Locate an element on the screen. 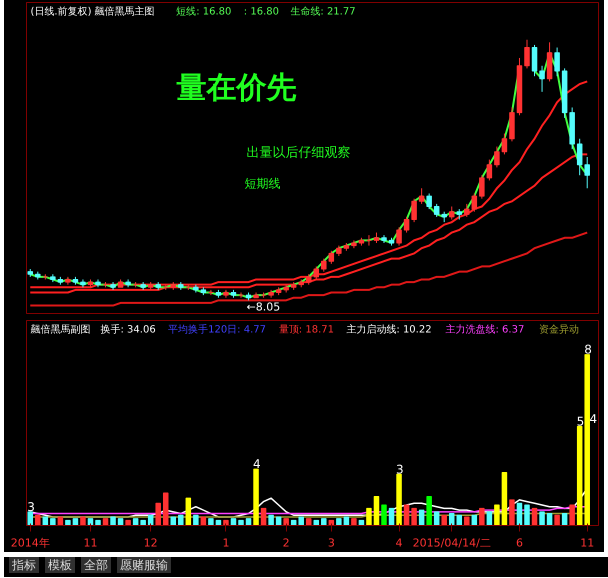  chart-title: 飆倍黑馬副图 is located at coordinates (60, 330).